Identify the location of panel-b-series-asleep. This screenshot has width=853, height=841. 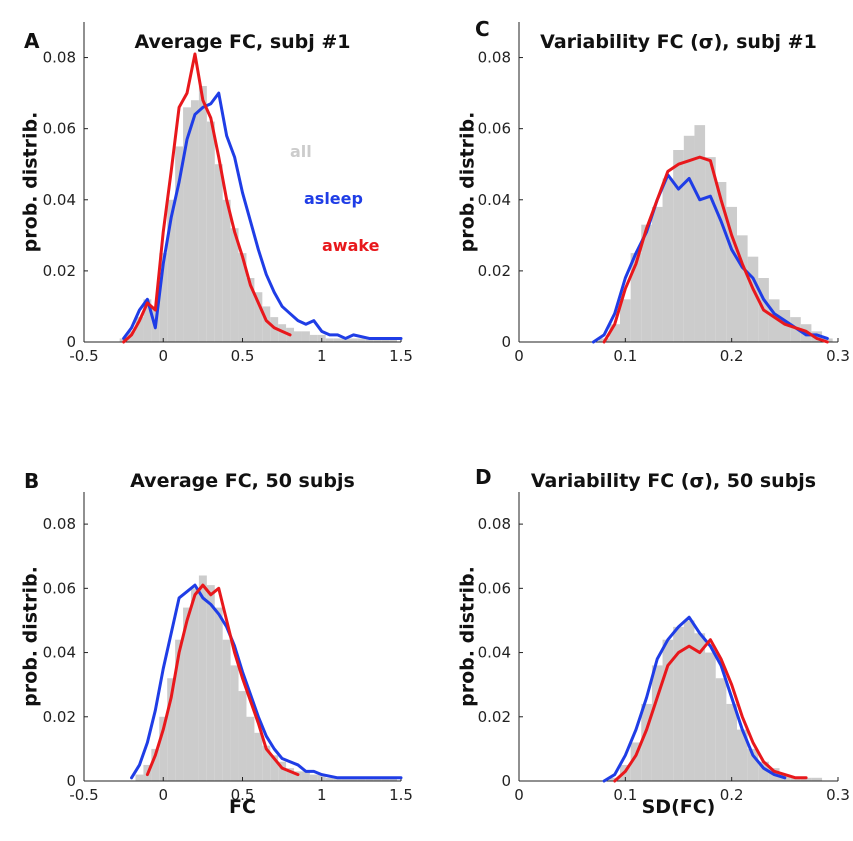
(266, 681).